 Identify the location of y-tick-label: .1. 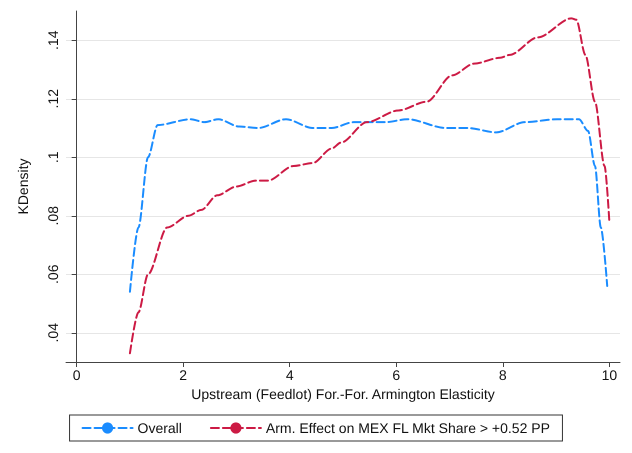
(53, 157).